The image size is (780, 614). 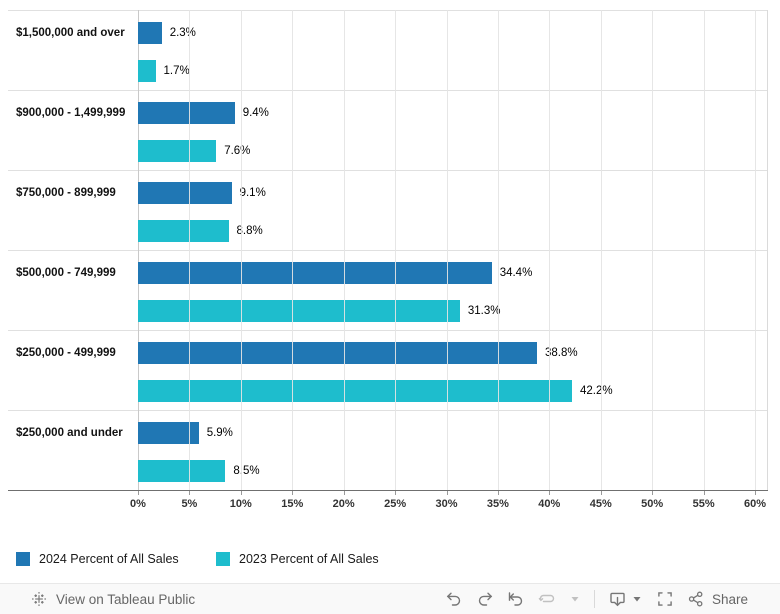 I want to click on bar-value-label: 9.1%, so click(x=252, y=193).